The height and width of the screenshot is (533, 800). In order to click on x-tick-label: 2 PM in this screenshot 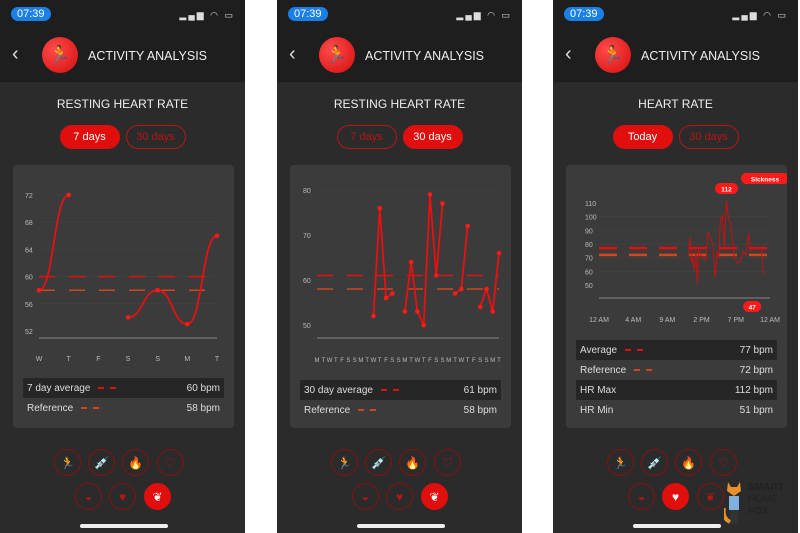, I will do `click(701, 320)`.